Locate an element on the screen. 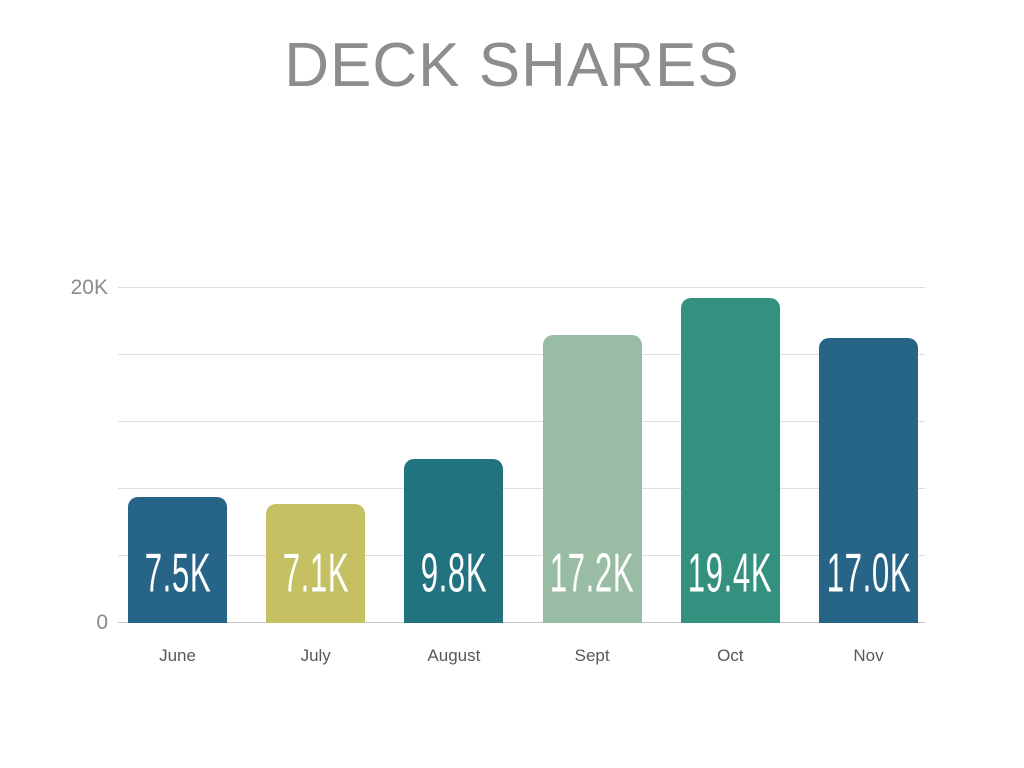 Image resolution: width=1024 pixels, height=768 pixels. x-axis-label-oct: Oct is located at coordinates (730, 655).